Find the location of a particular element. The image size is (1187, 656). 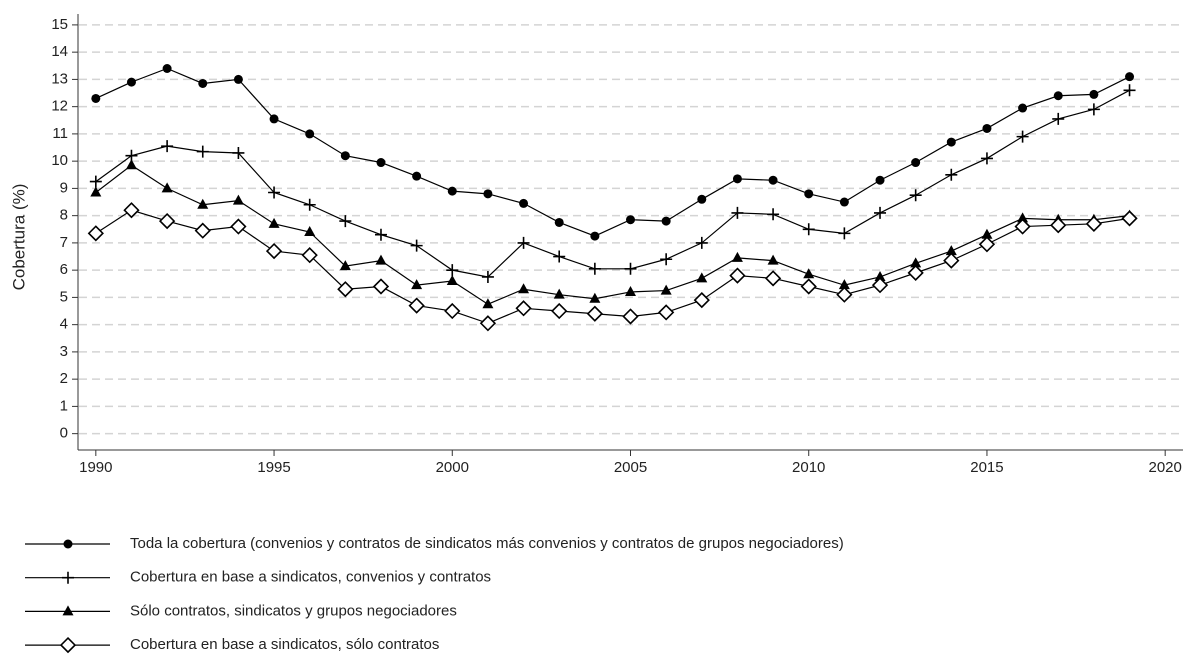

x-tick-label: 2005 is located at coordinates (630, 467).